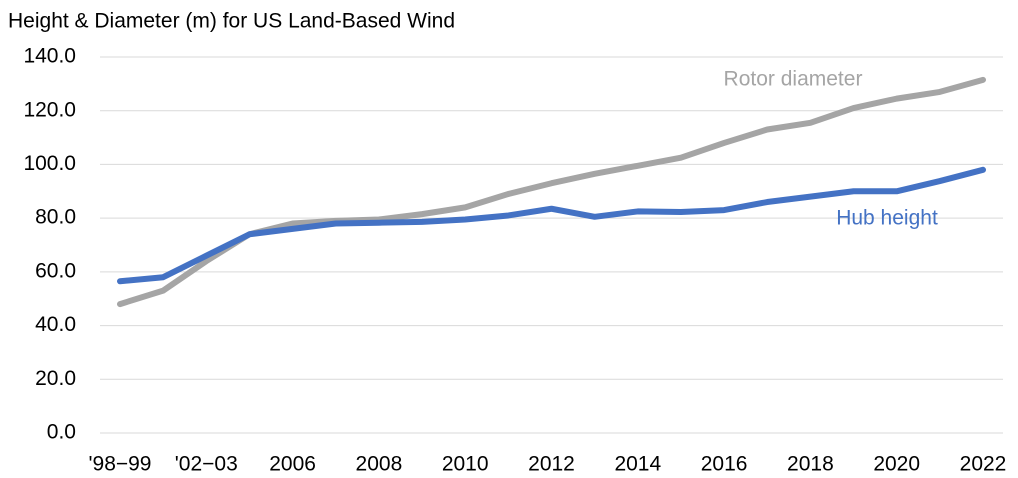 The image size is (1018, 478). What do you see at coordinates (120, 464) in the screenshot?
I see `x-tick-label: '98−99` at bounding box center [120, 464].